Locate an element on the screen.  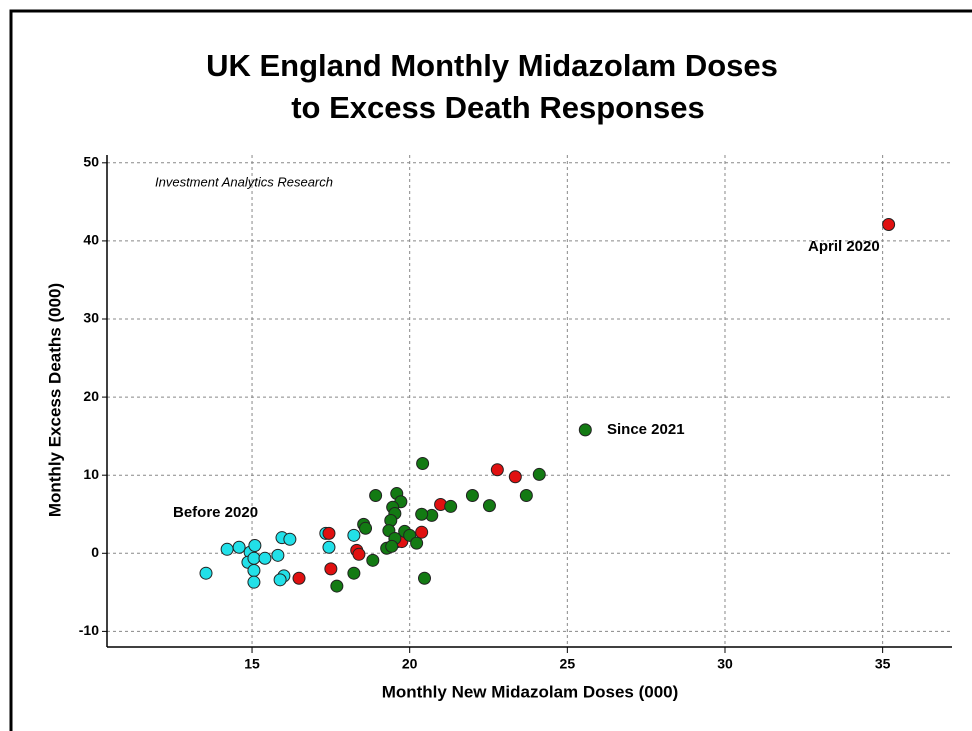
chart-title: UK England Monthly Midazolam Doses is located at coordinates (492, 65).